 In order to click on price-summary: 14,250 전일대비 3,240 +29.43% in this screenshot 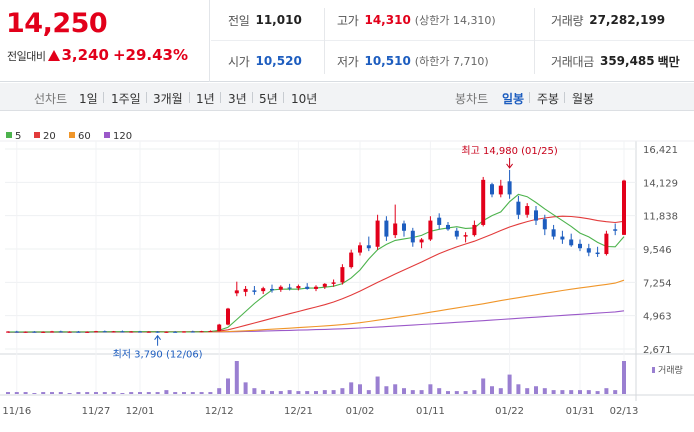, I will do `click(105, 41)`.